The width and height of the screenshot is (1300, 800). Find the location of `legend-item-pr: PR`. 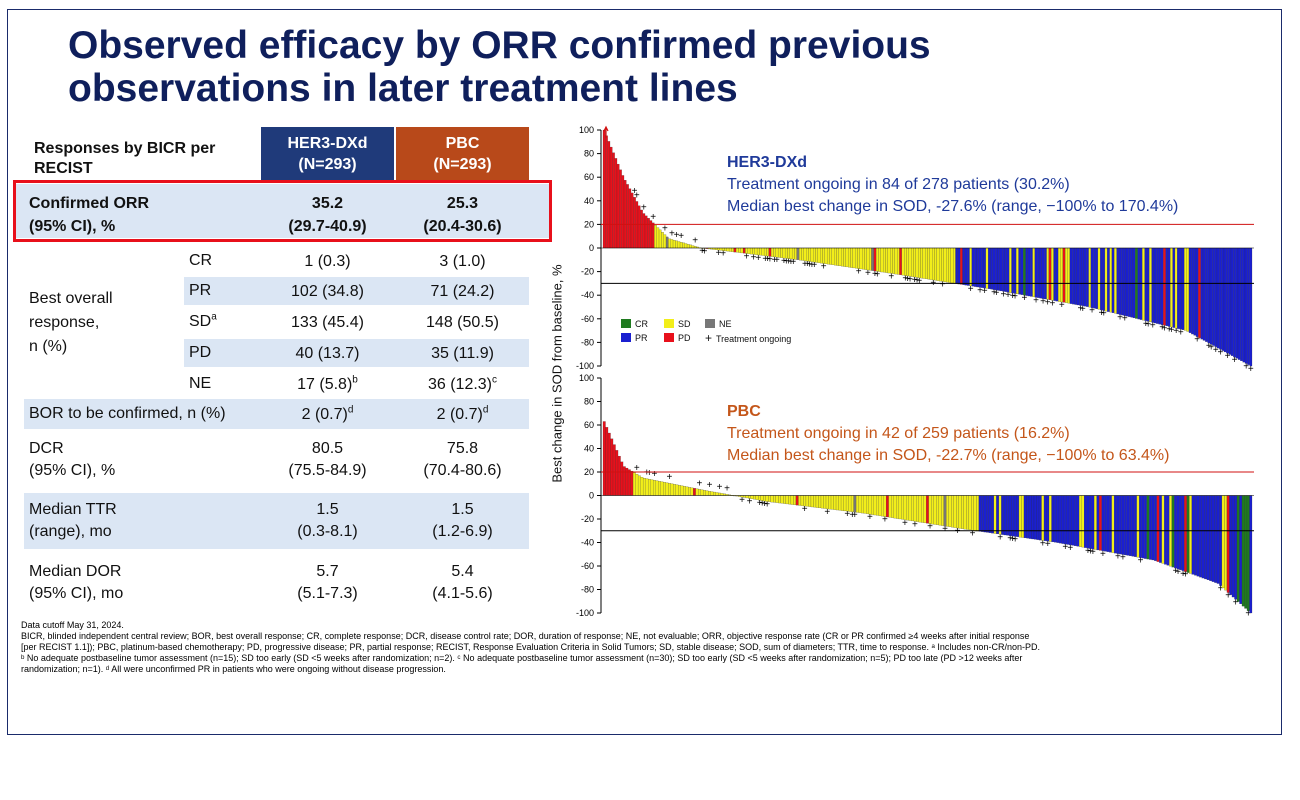

legend-item-pr: PR is located at coordinates (634, 338).